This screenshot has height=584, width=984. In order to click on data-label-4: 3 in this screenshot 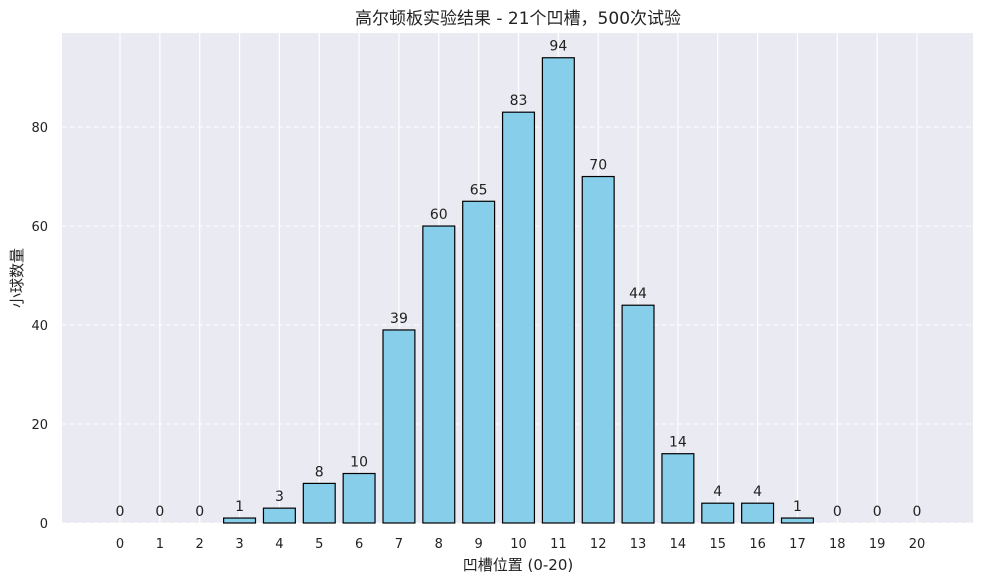, I will do `click(279, 497)`.